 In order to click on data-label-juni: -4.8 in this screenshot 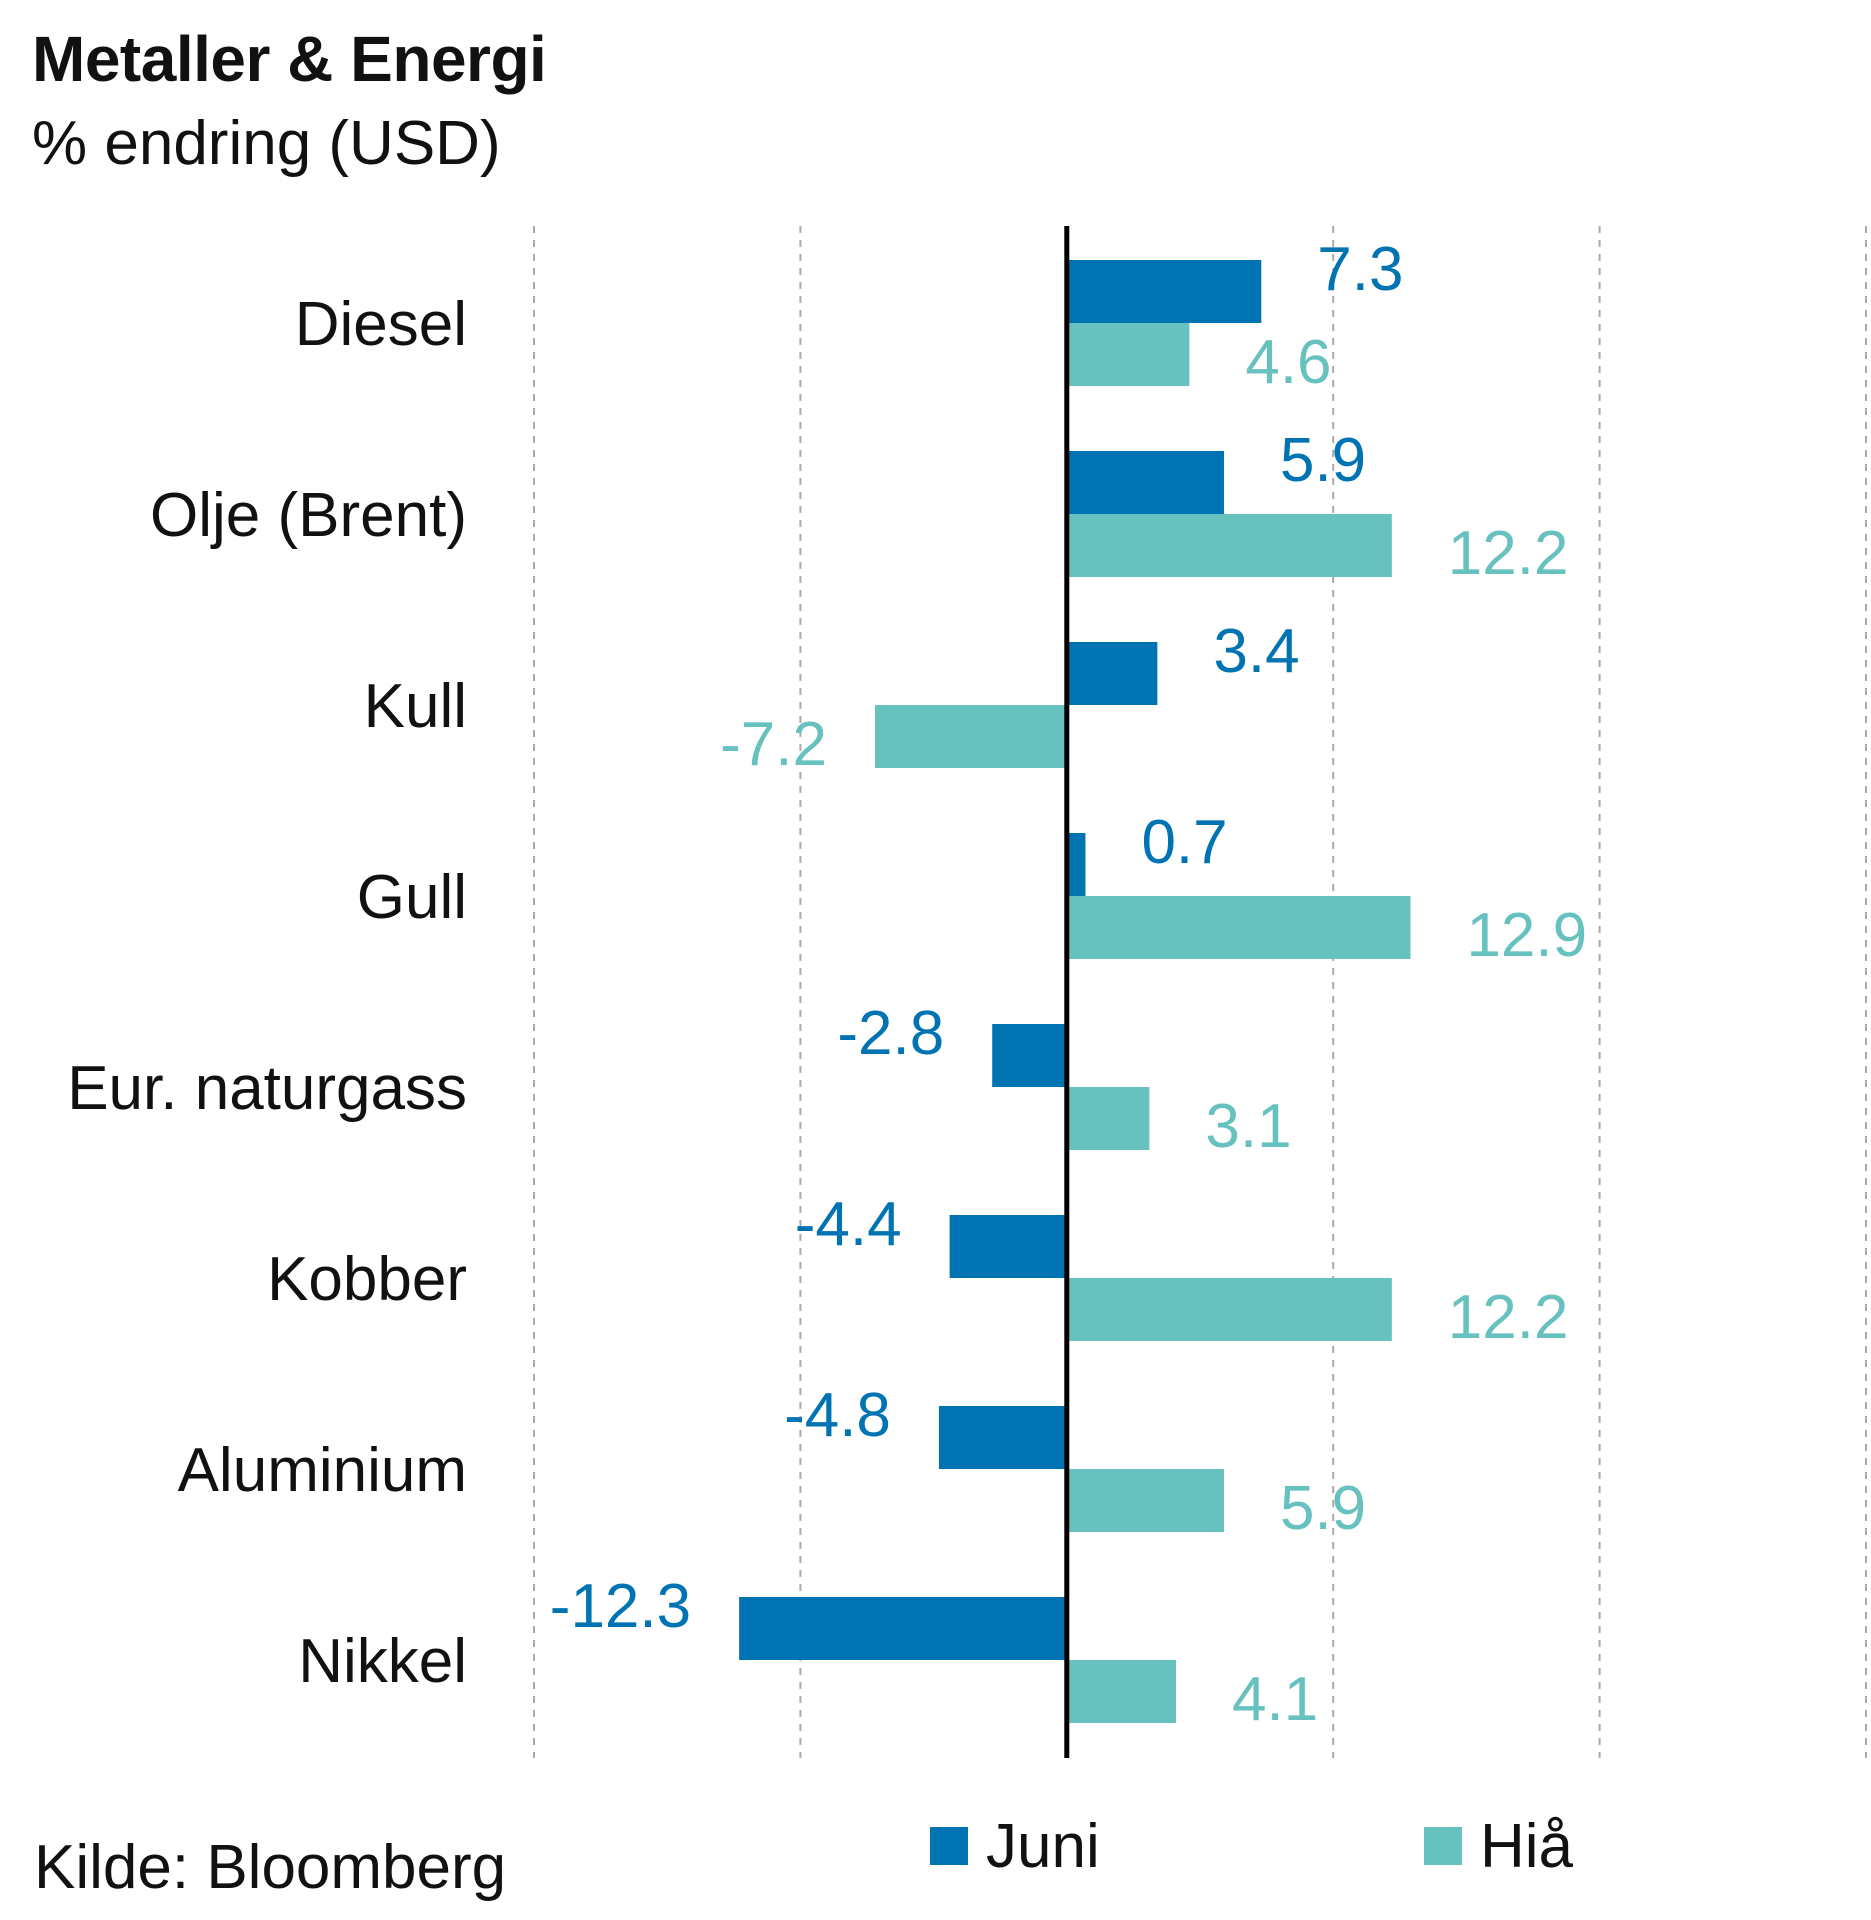, I will do `click(837, 1415)`.